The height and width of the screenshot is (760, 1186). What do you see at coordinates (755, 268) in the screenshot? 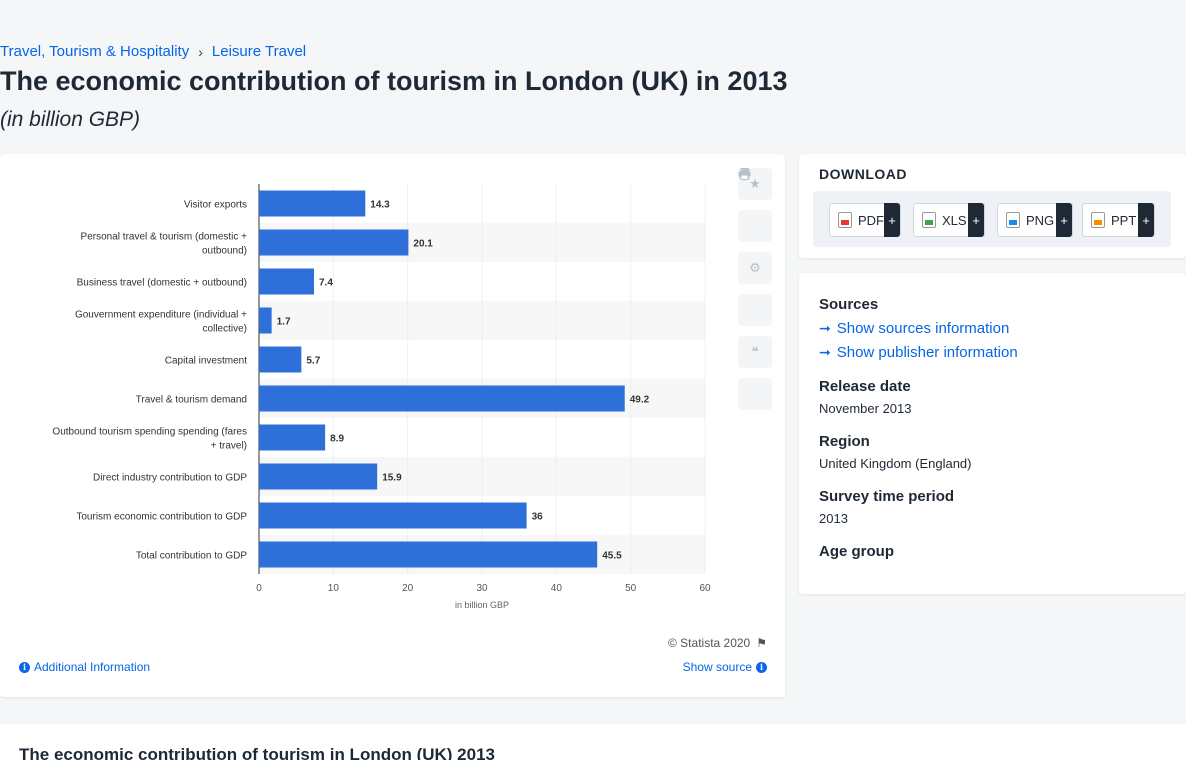
I see `gear-icon: ⚙` at bounding box center [755, 268].